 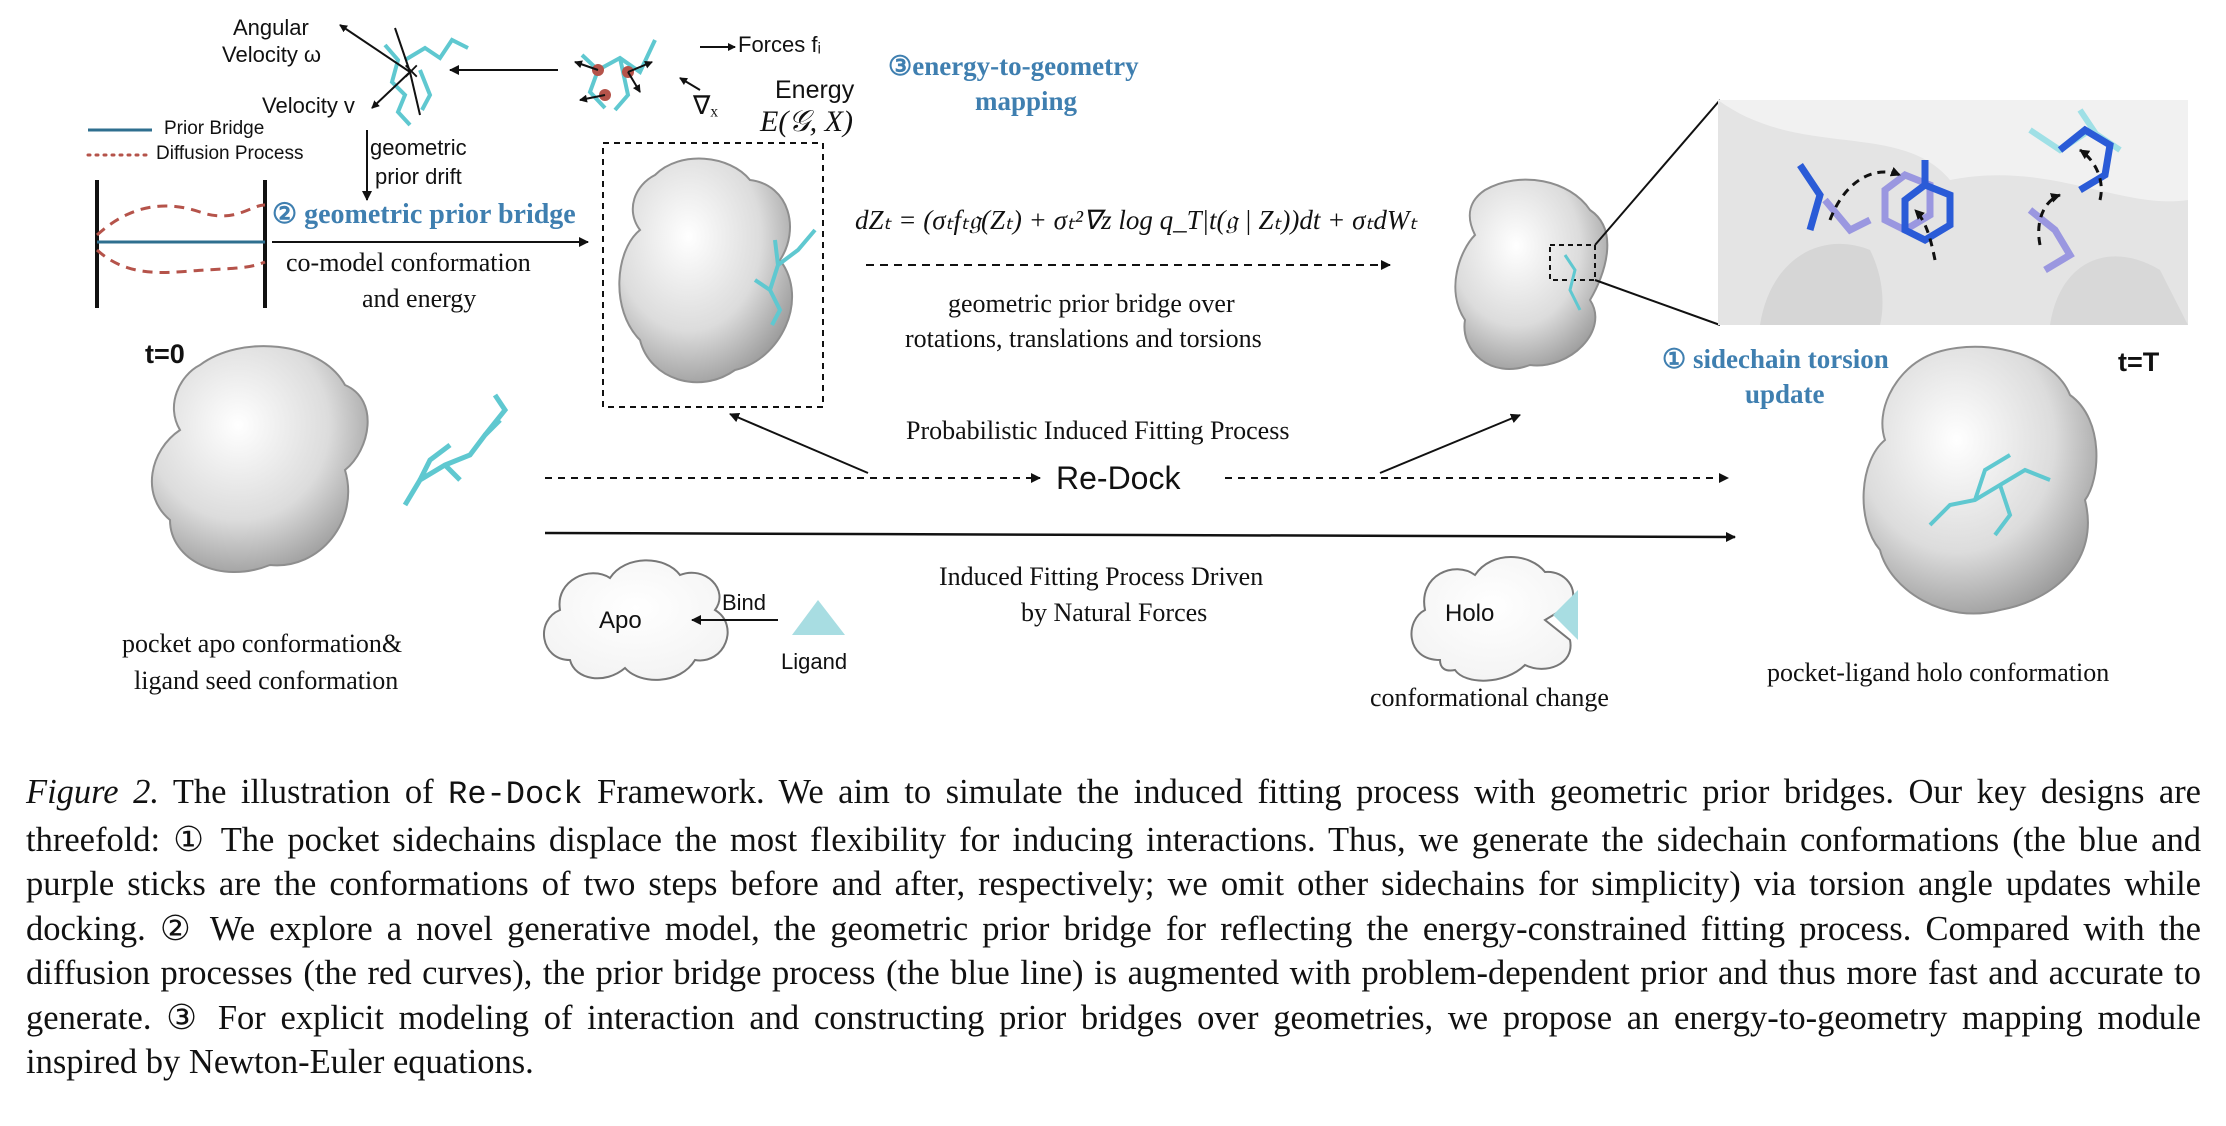 What do you see at coordinates (1101, 576) in the screenshot?
I see `induced-label-1: Induced Fitting Process Driven` at bounding box center [1101, 576].